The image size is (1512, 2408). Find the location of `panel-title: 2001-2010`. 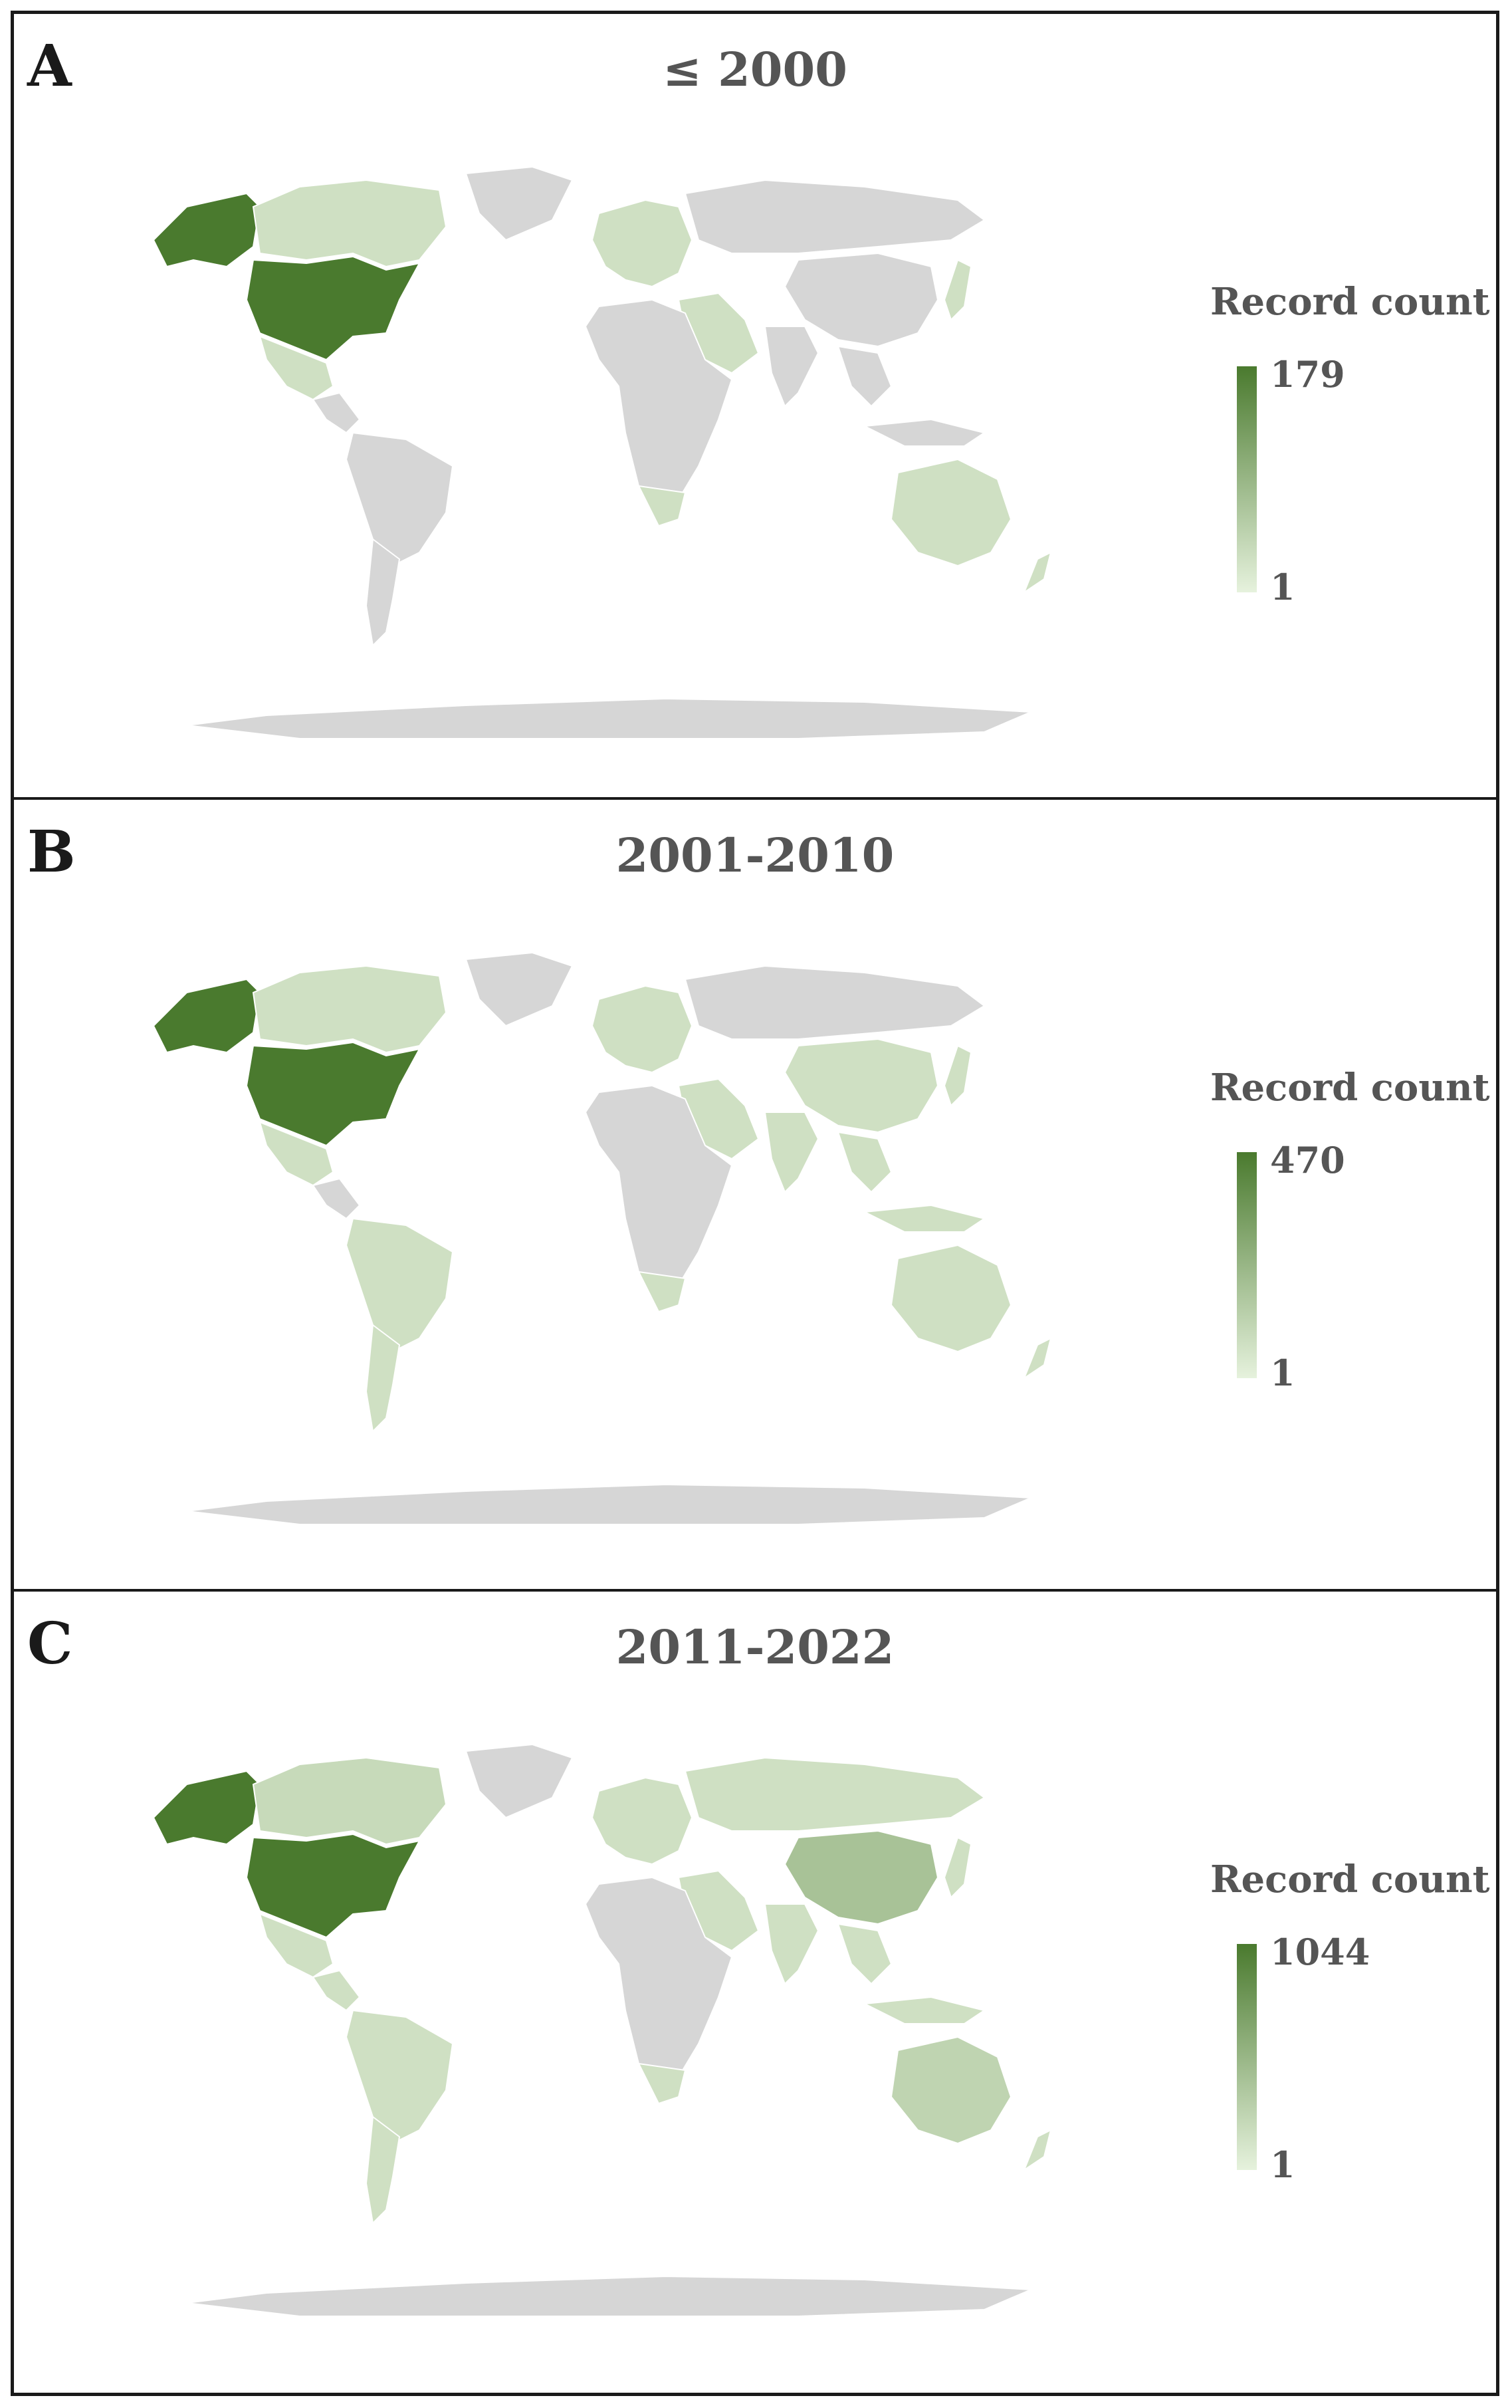

panel-title: 2001-2010 is located at coordinates (755, 855).